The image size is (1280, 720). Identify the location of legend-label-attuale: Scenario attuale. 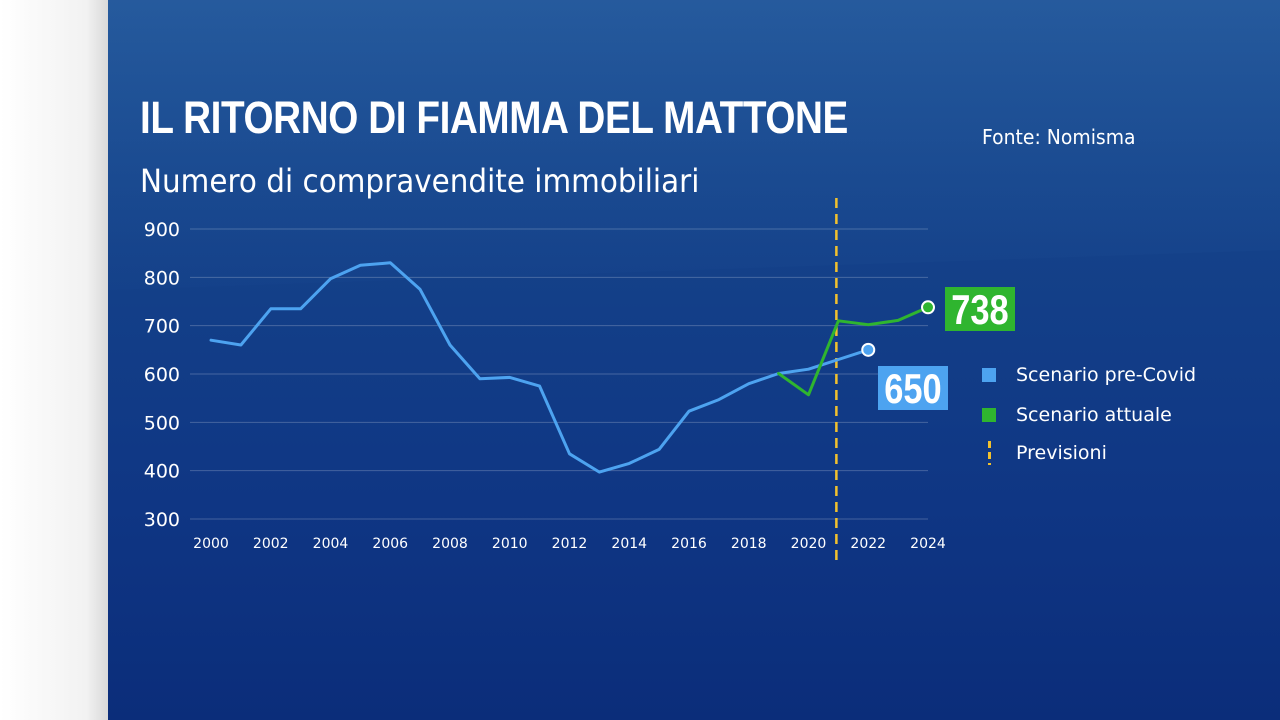
(1094, 415).